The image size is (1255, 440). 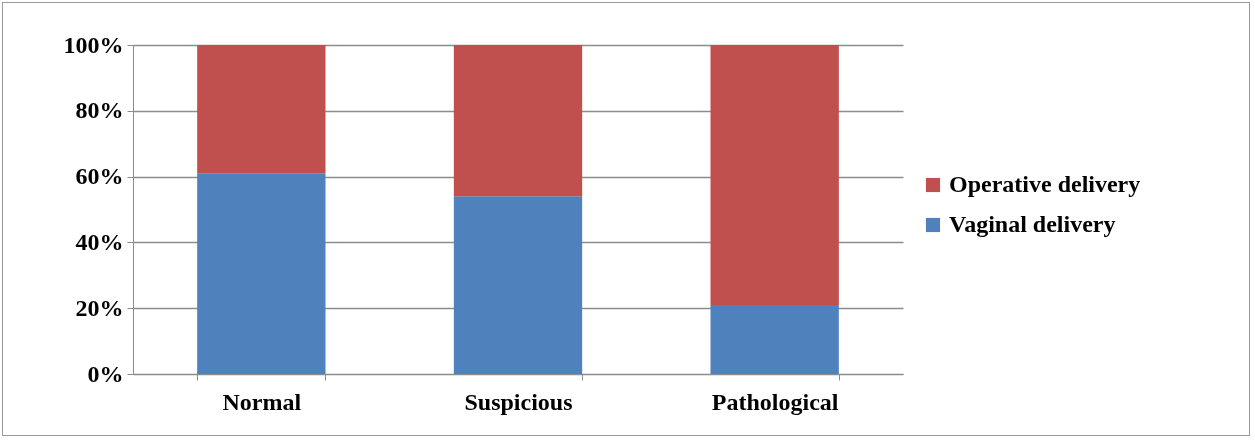 I want to click on y-tick-label: 80%, so click(x=99, y=110).